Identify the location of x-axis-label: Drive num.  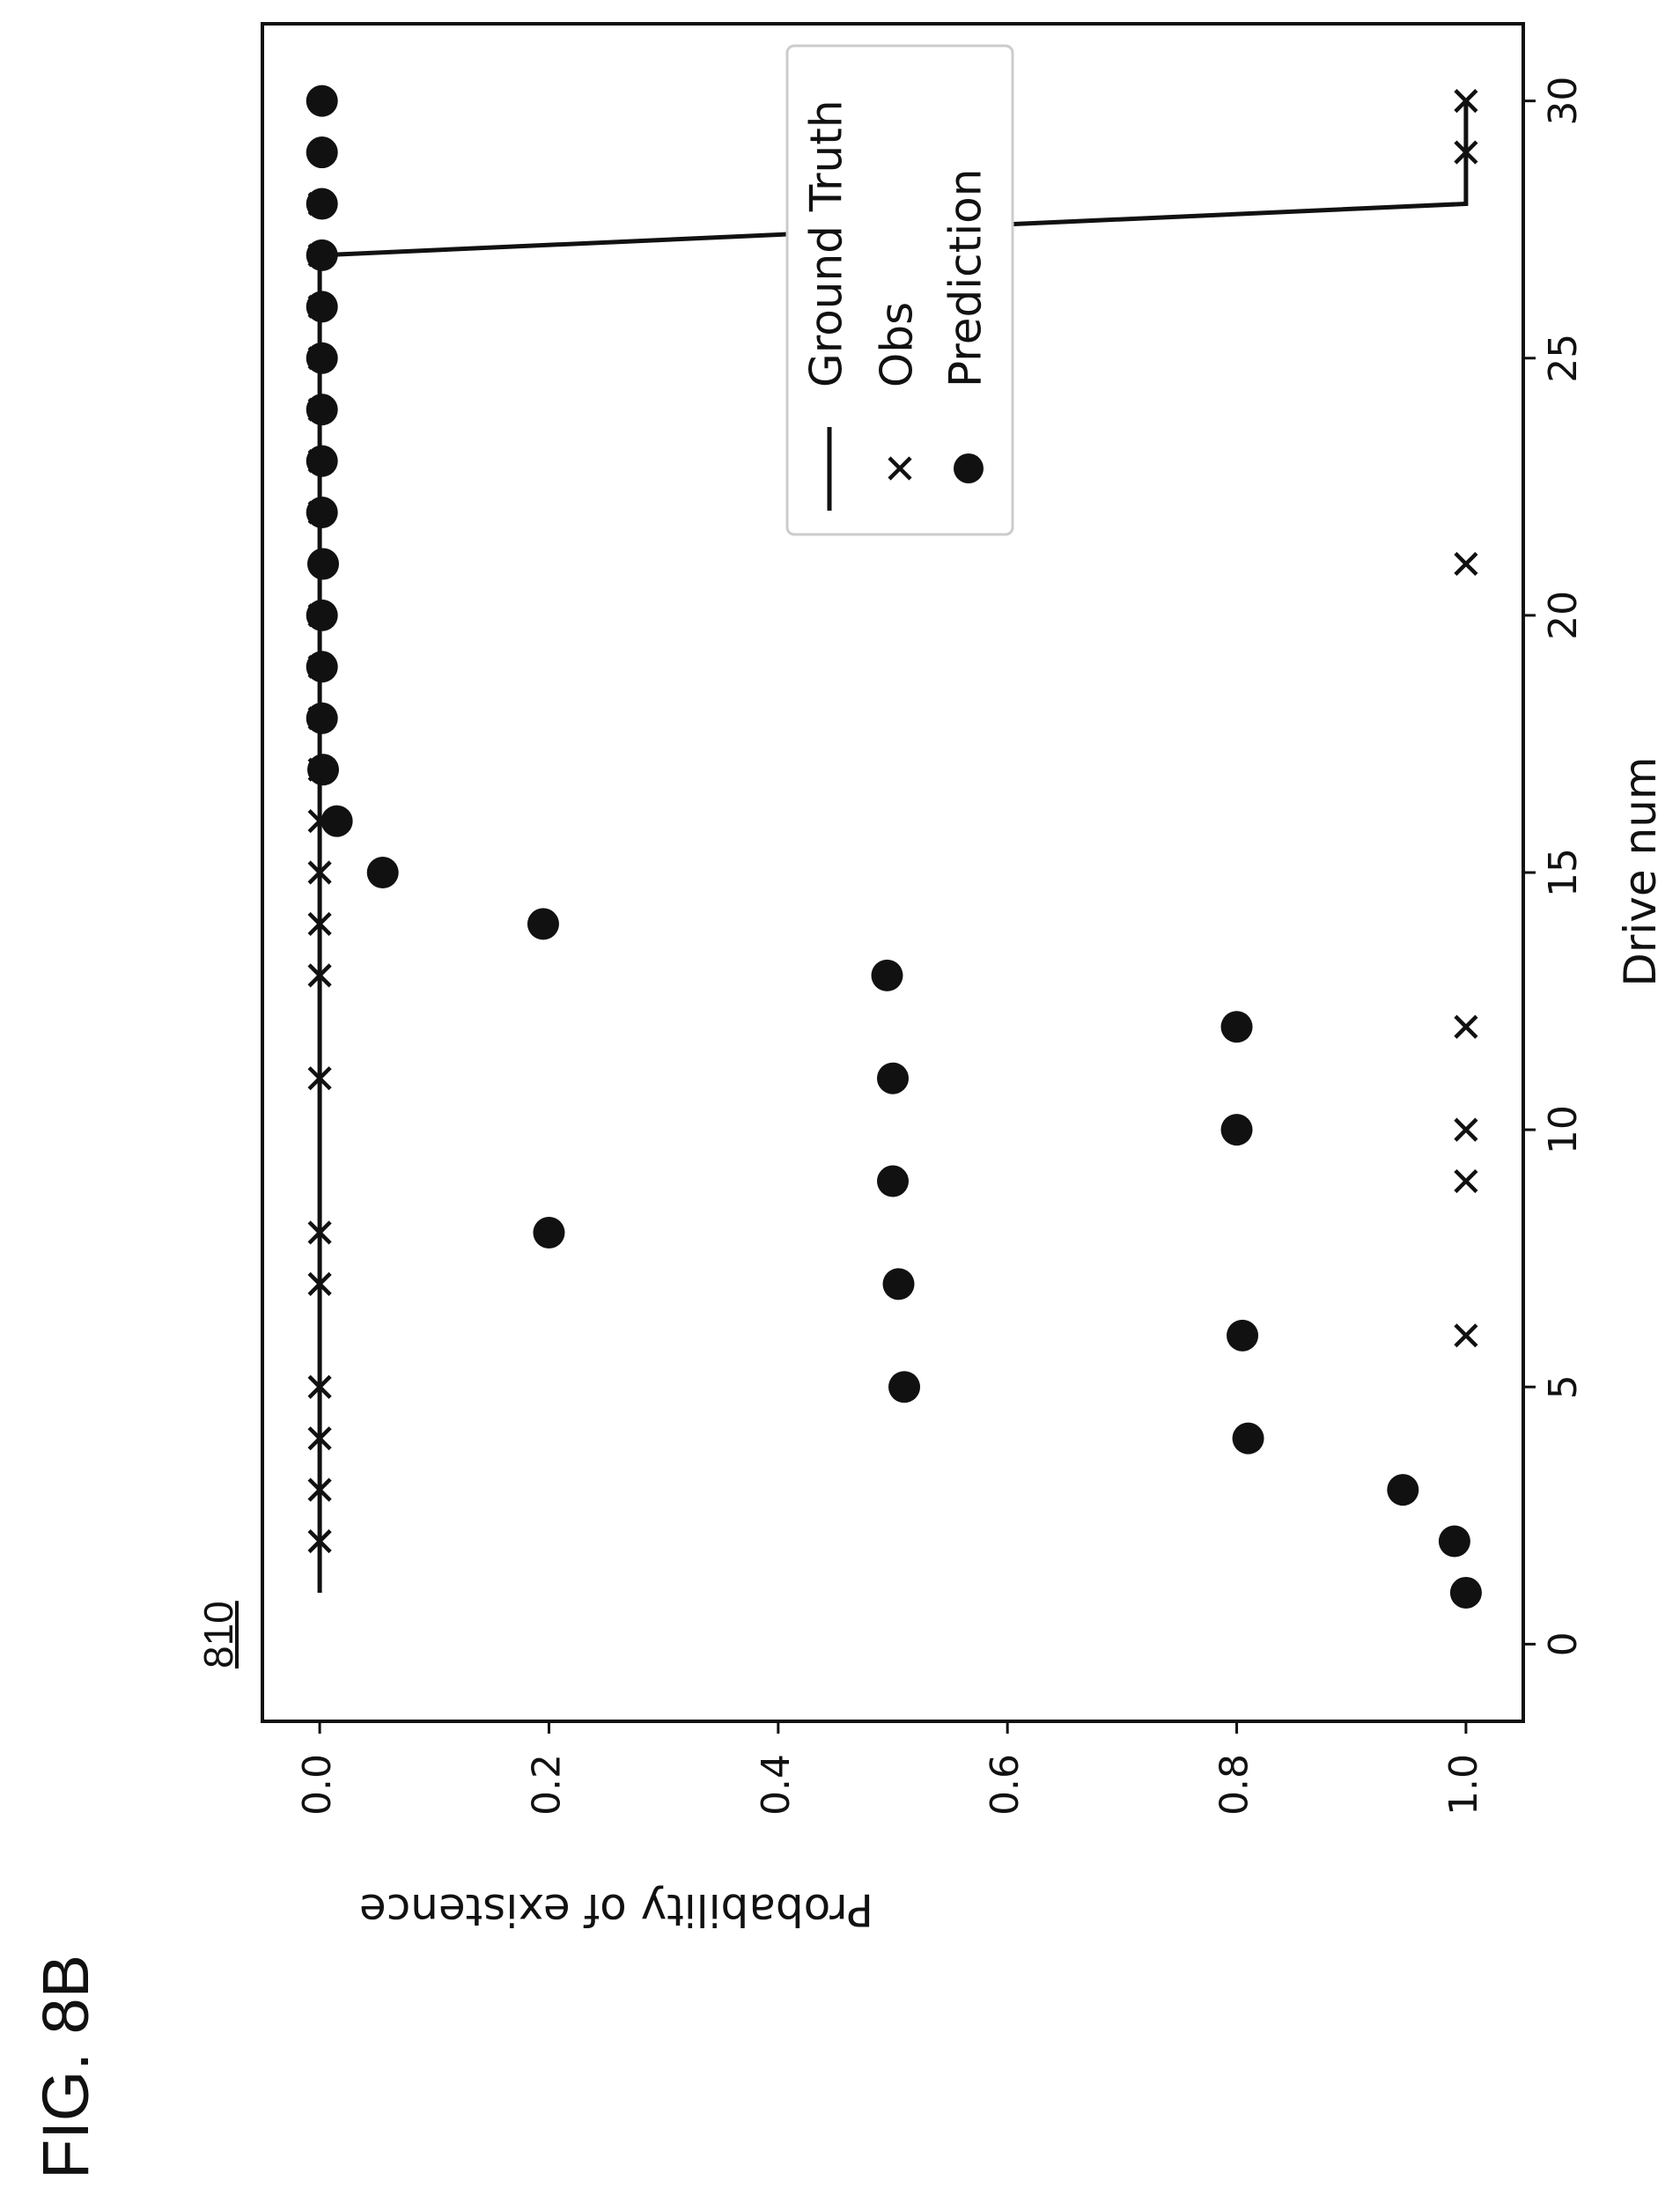
(1640, 871).